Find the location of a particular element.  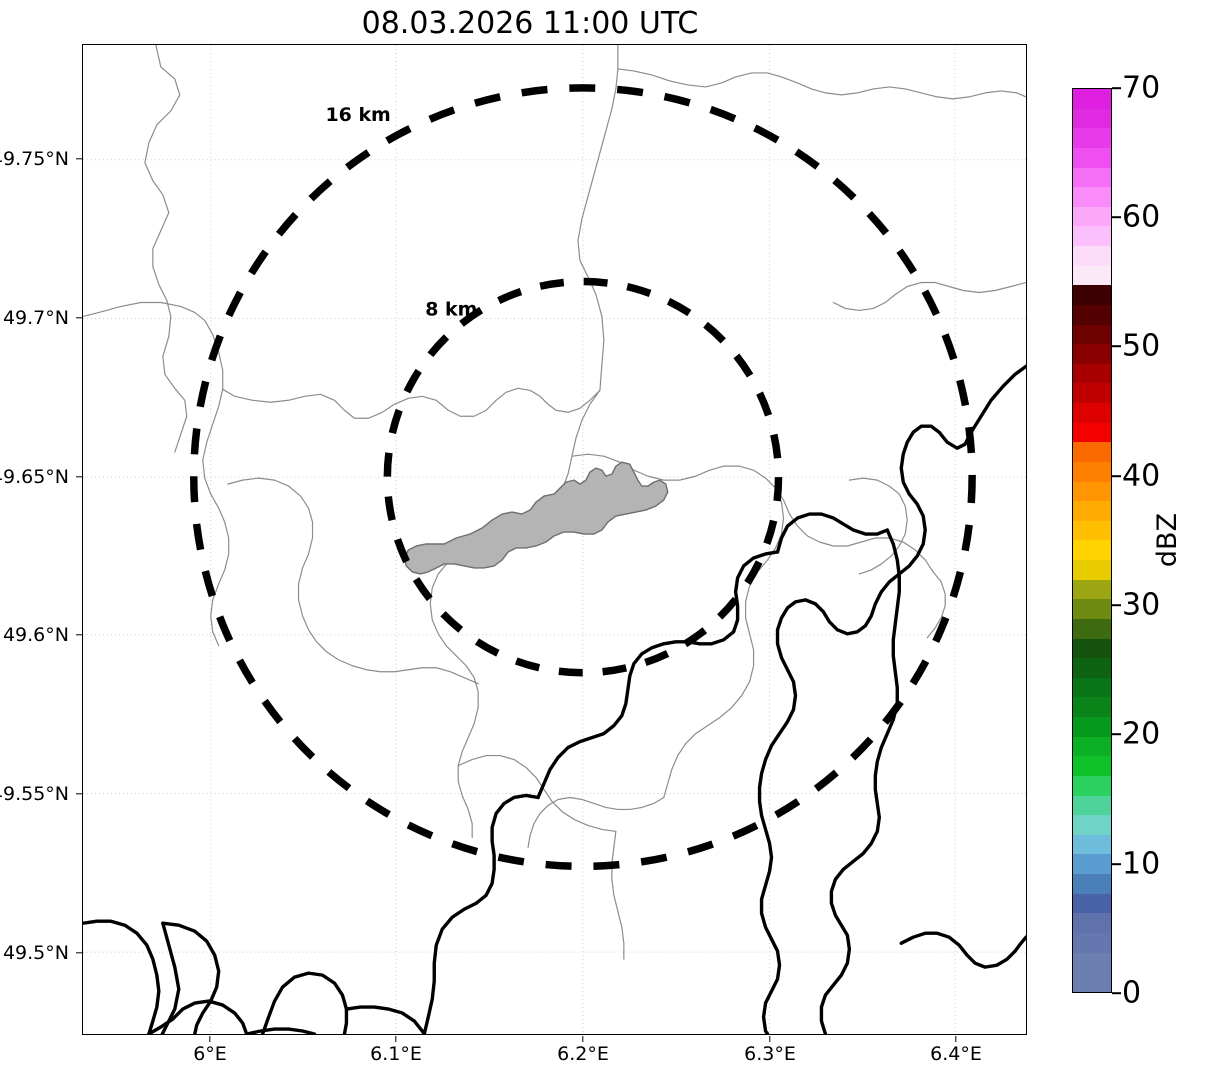

x-tick-label: 6.4°E is located at coordinates (956, 1054).